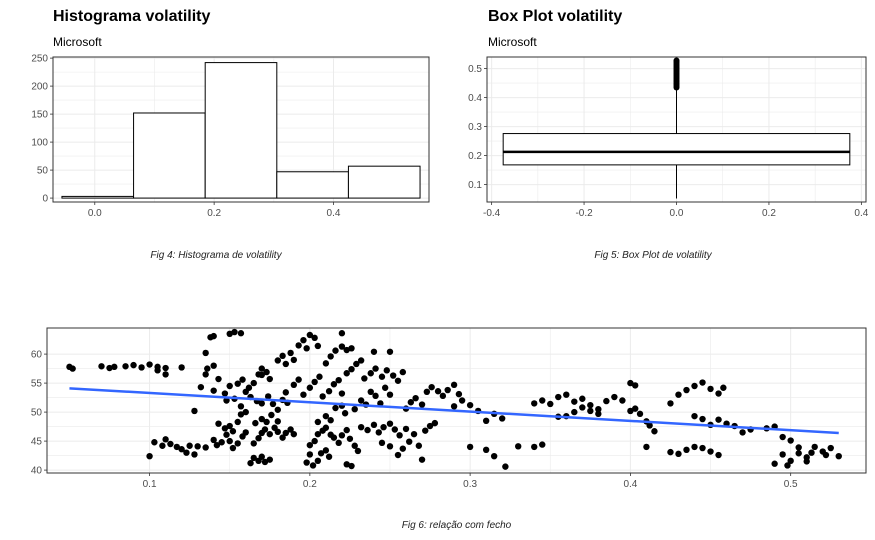  I want to click on scatter-y-tick-label: 60, so click(37, 355).